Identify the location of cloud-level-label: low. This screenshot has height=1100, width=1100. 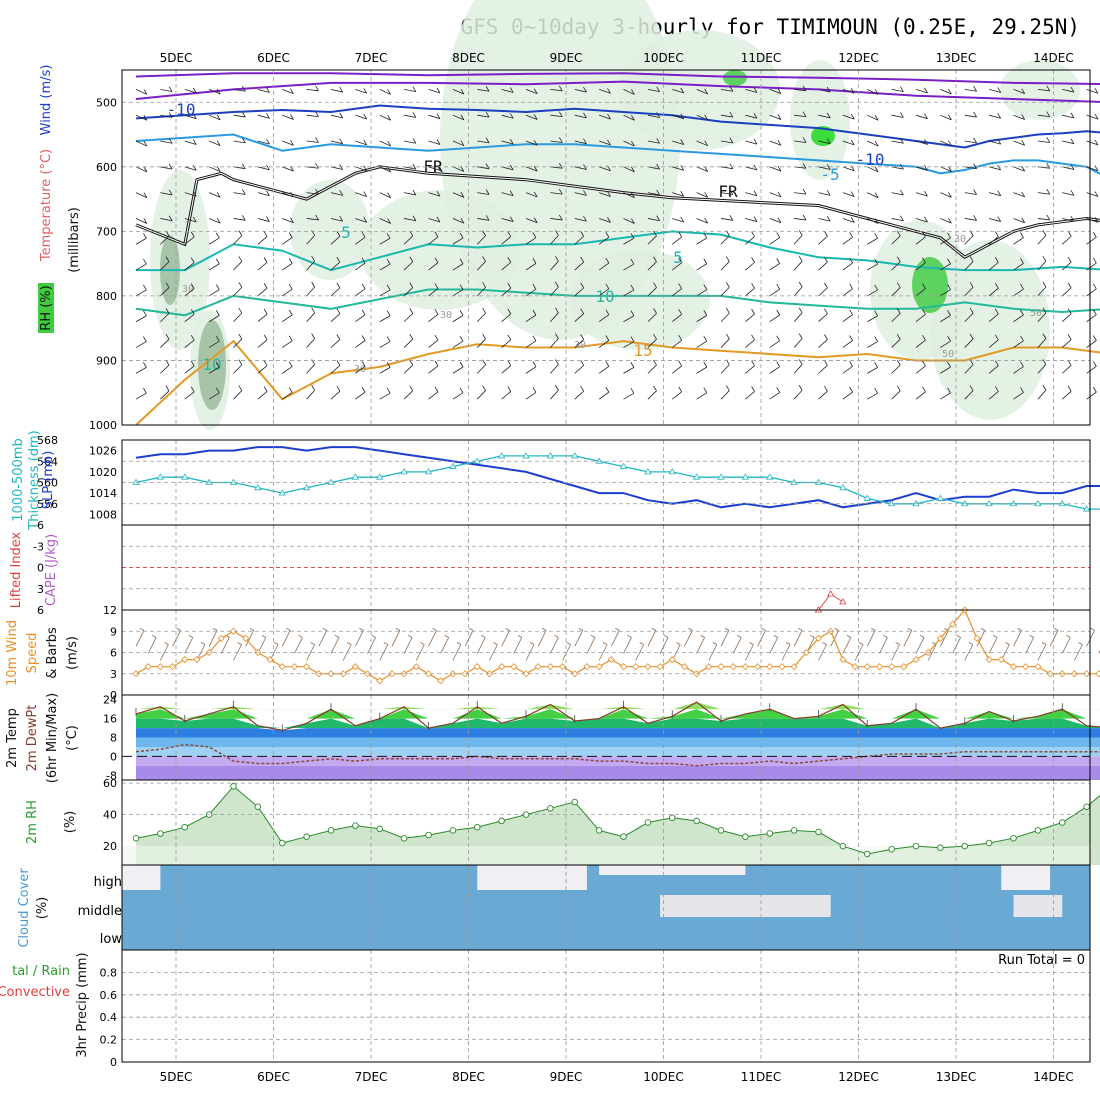
(111, 939).